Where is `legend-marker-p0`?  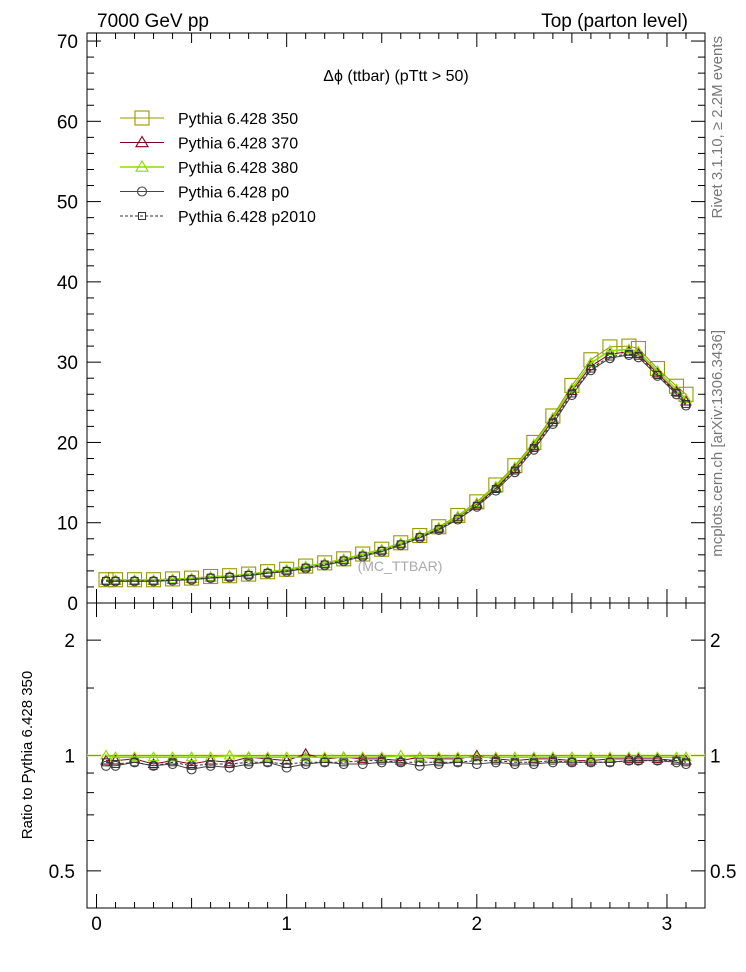
legend-marker-p0 is located at coordinates (142, 191).